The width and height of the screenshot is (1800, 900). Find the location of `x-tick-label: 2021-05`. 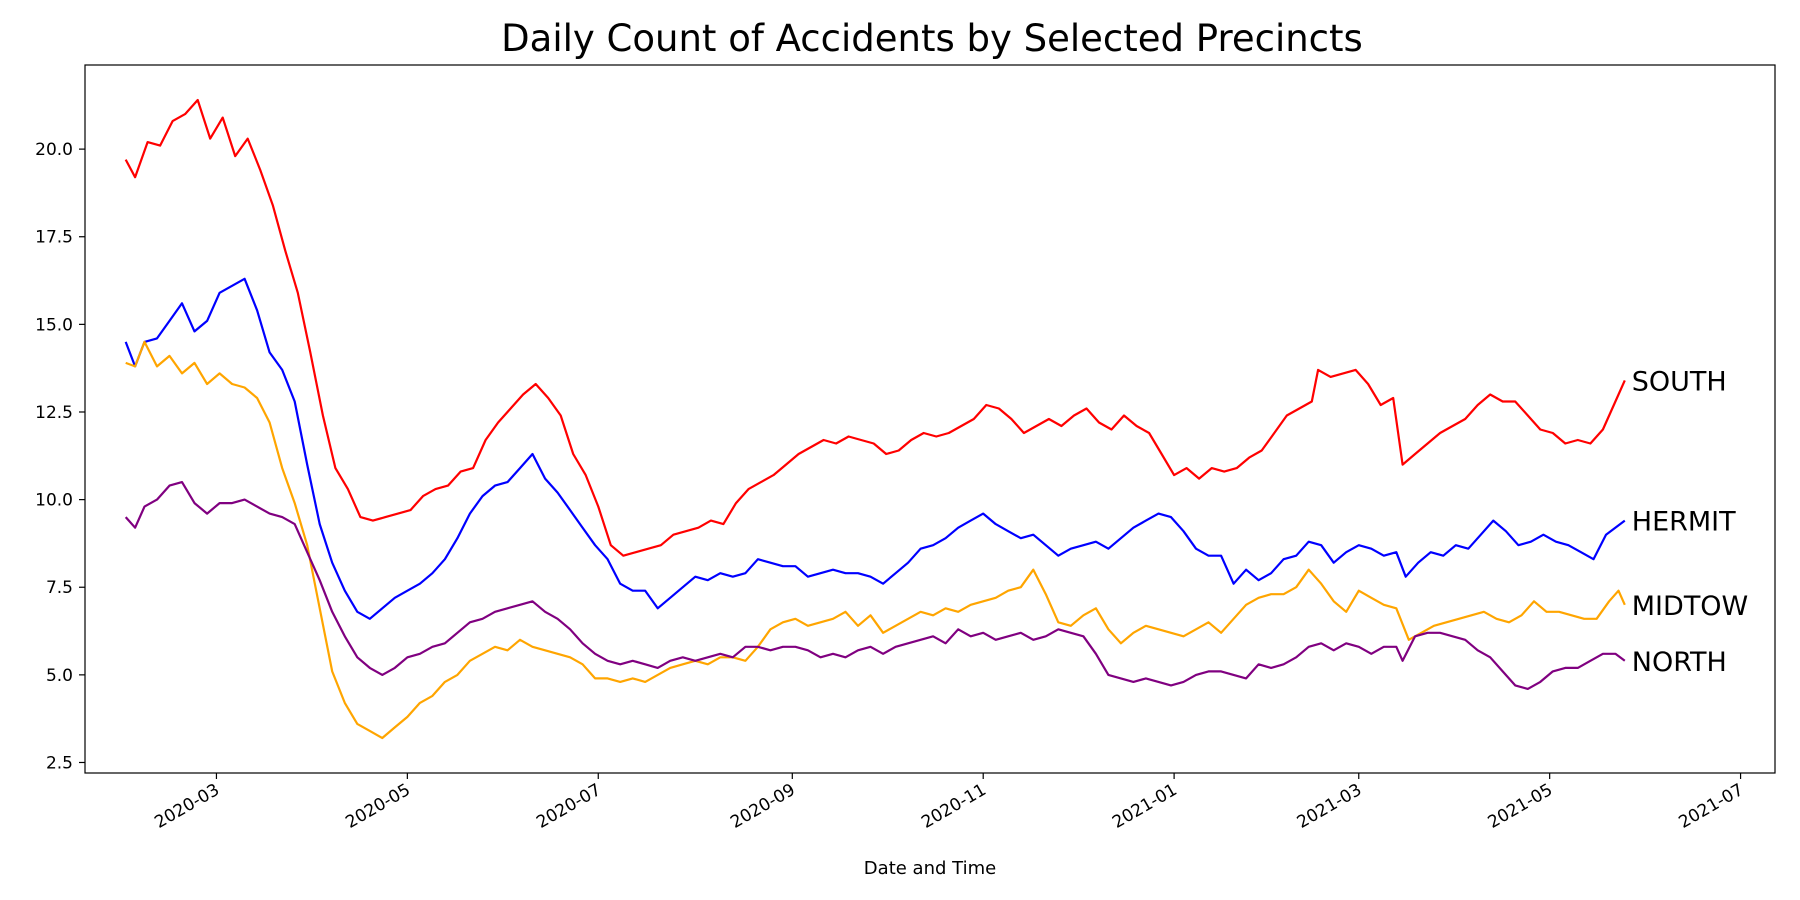

x-tick-label: 2021-05 is located at coordinates (1521, 806).